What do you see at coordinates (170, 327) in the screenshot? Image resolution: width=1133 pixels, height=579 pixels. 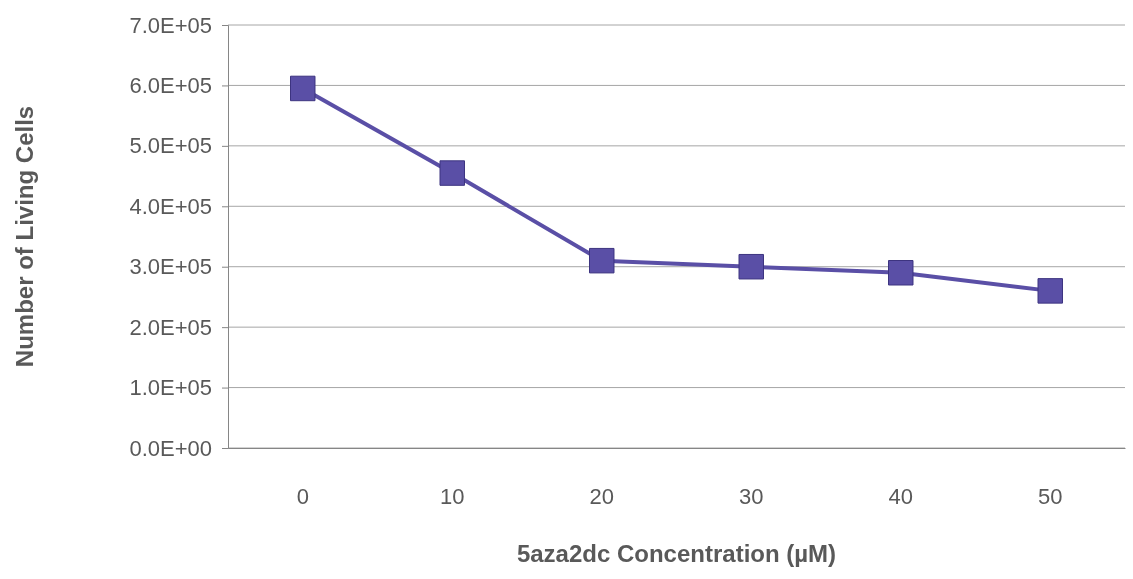 I see `y-tick-label: 2.0E+05` at bounding box center [170, 327].